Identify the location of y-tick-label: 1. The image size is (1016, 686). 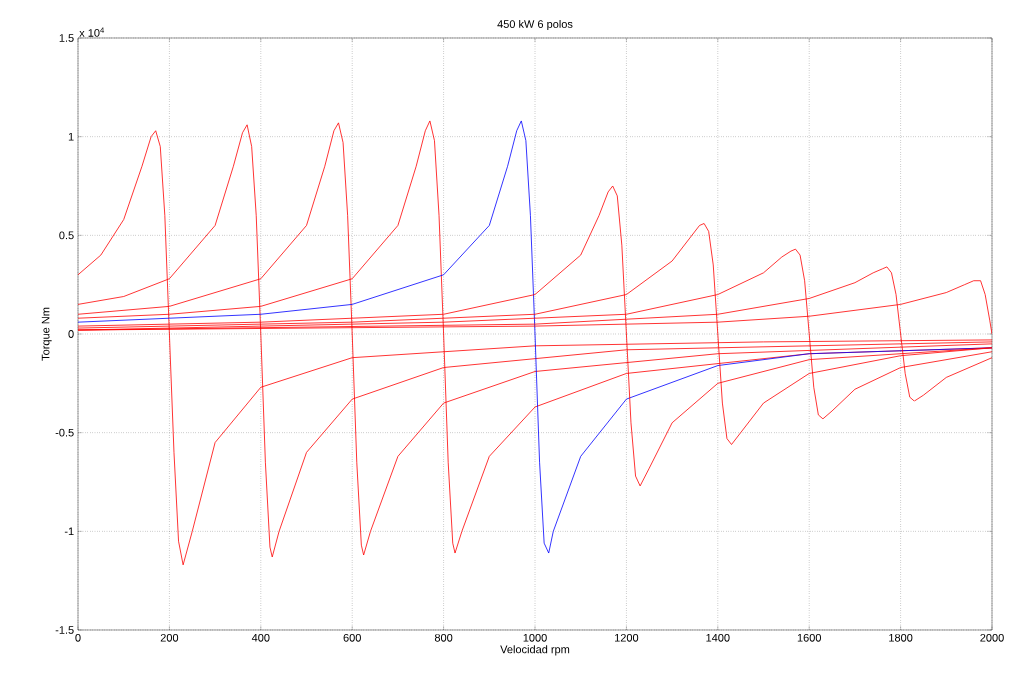
(71, 136).